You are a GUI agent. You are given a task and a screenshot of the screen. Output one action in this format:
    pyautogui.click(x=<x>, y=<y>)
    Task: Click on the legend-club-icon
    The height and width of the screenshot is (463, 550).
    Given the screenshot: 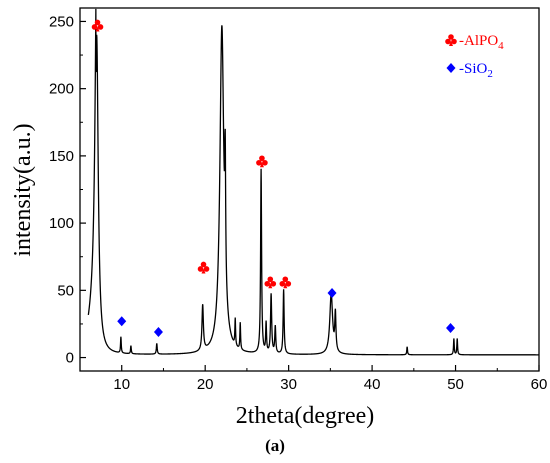 What is the action you would take?
    pyautogui.click(x=451, y=40)
    